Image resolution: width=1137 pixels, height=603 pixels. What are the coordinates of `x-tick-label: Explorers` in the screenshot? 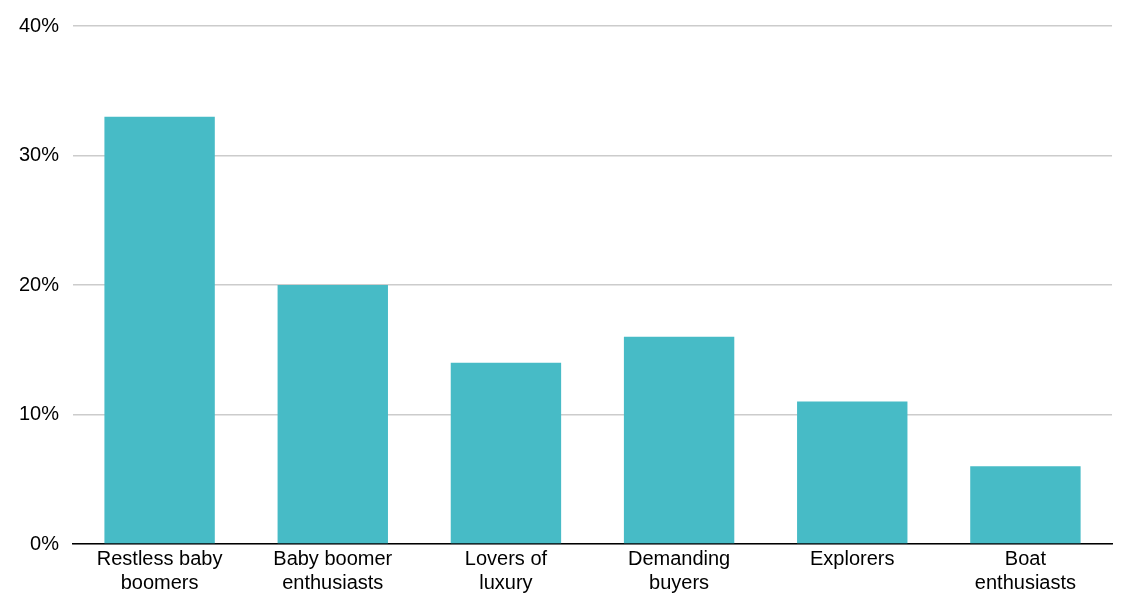 It's located at (852, 557).